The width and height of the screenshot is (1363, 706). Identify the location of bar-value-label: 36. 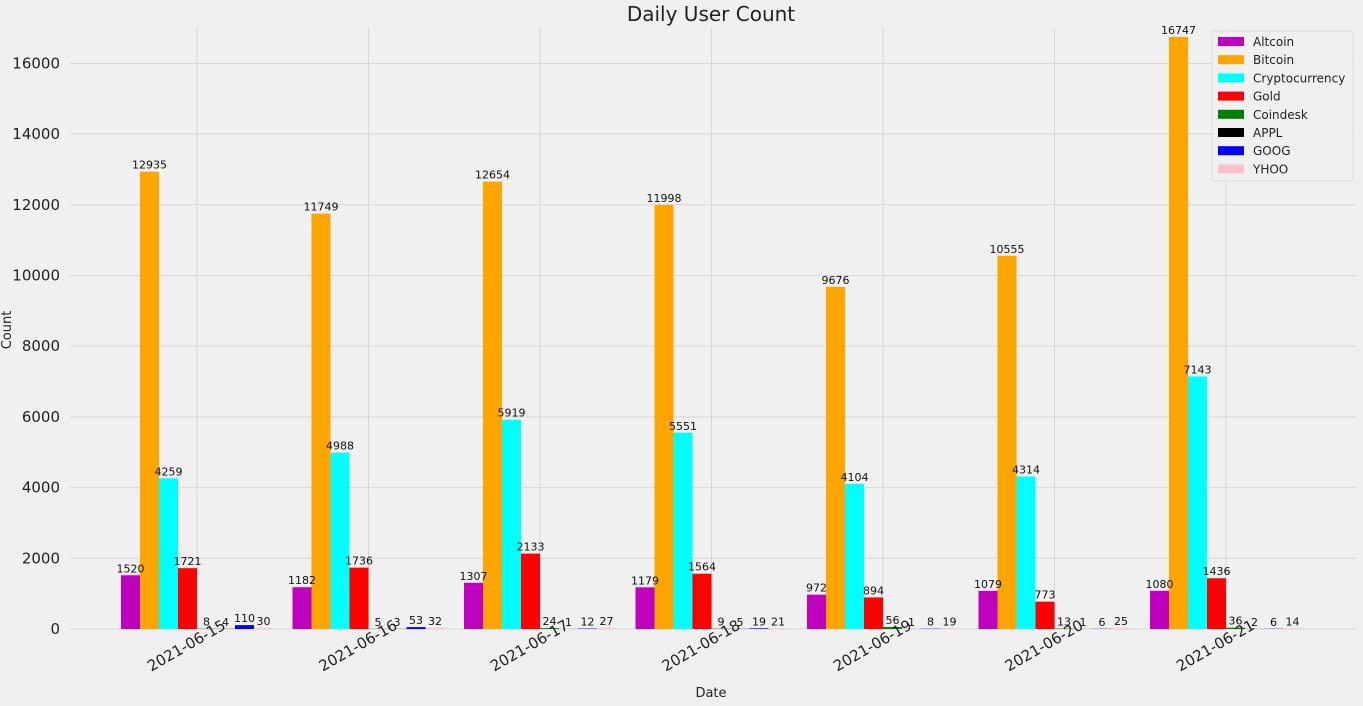
(1236, 621).